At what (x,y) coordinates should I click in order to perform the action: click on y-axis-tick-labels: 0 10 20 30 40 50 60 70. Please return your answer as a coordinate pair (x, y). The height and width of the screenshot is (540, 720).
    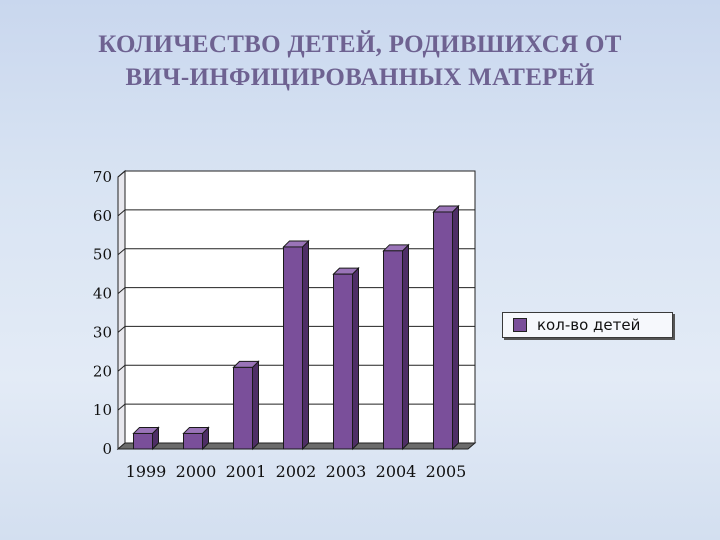
    Looking at the image, I should click on (102, 313).